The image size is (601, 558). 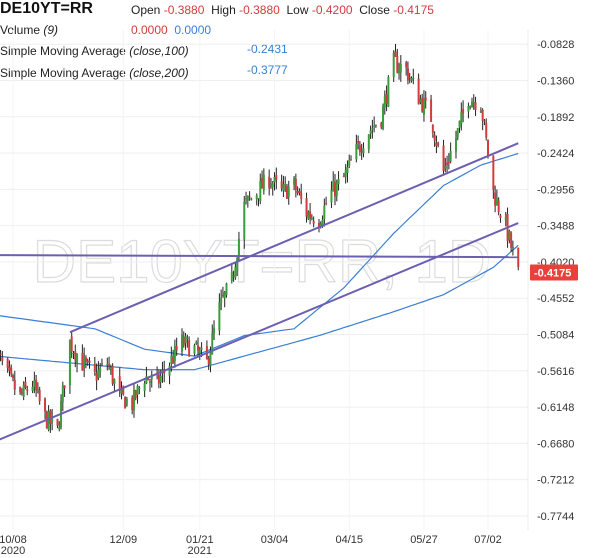 What do you see at coordinates (94, 51) in the screenshot?
I see `sma100-legend: Simple Moving Average (close,100)` at bounding box center [94, 51].